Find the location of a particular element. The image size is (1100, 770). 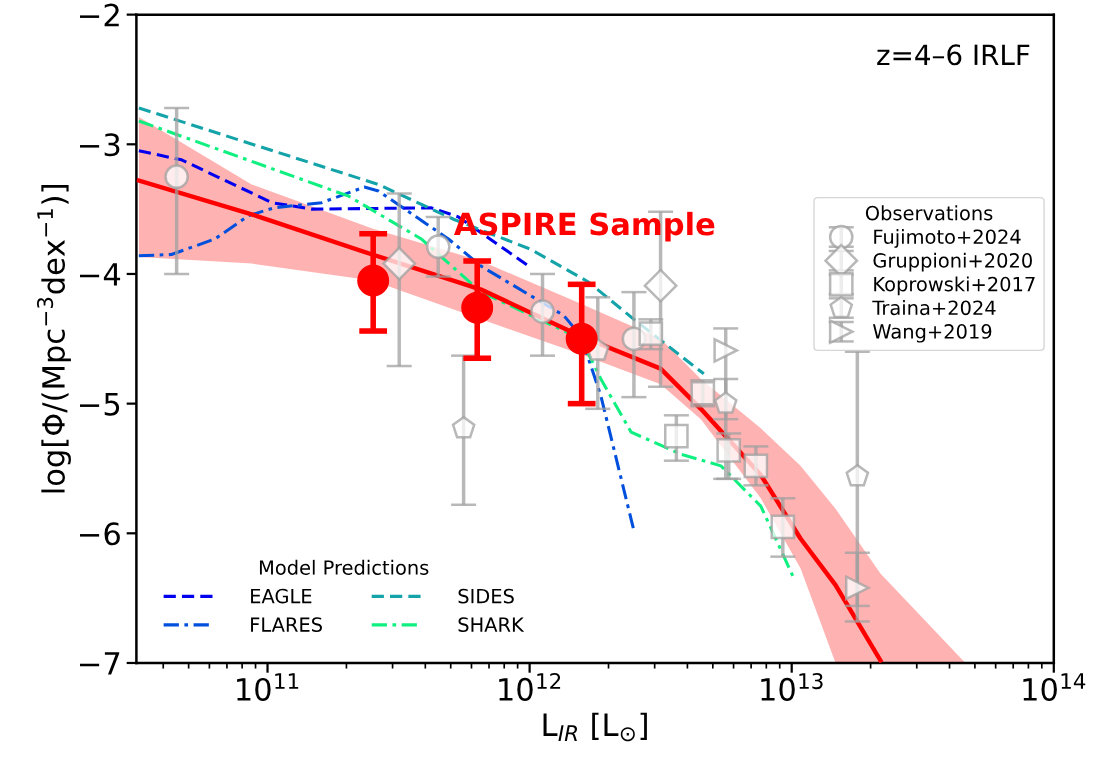

legend-label: Traina+2024 is located at coordinates (934, 308).